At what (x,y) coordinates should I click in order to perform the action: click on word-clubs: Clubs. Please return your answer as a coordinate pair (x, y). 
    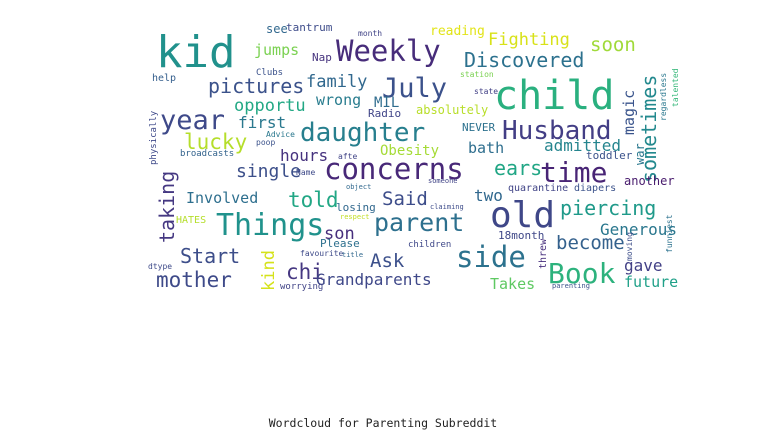
    Looking at the image, I should click on (269, 73).